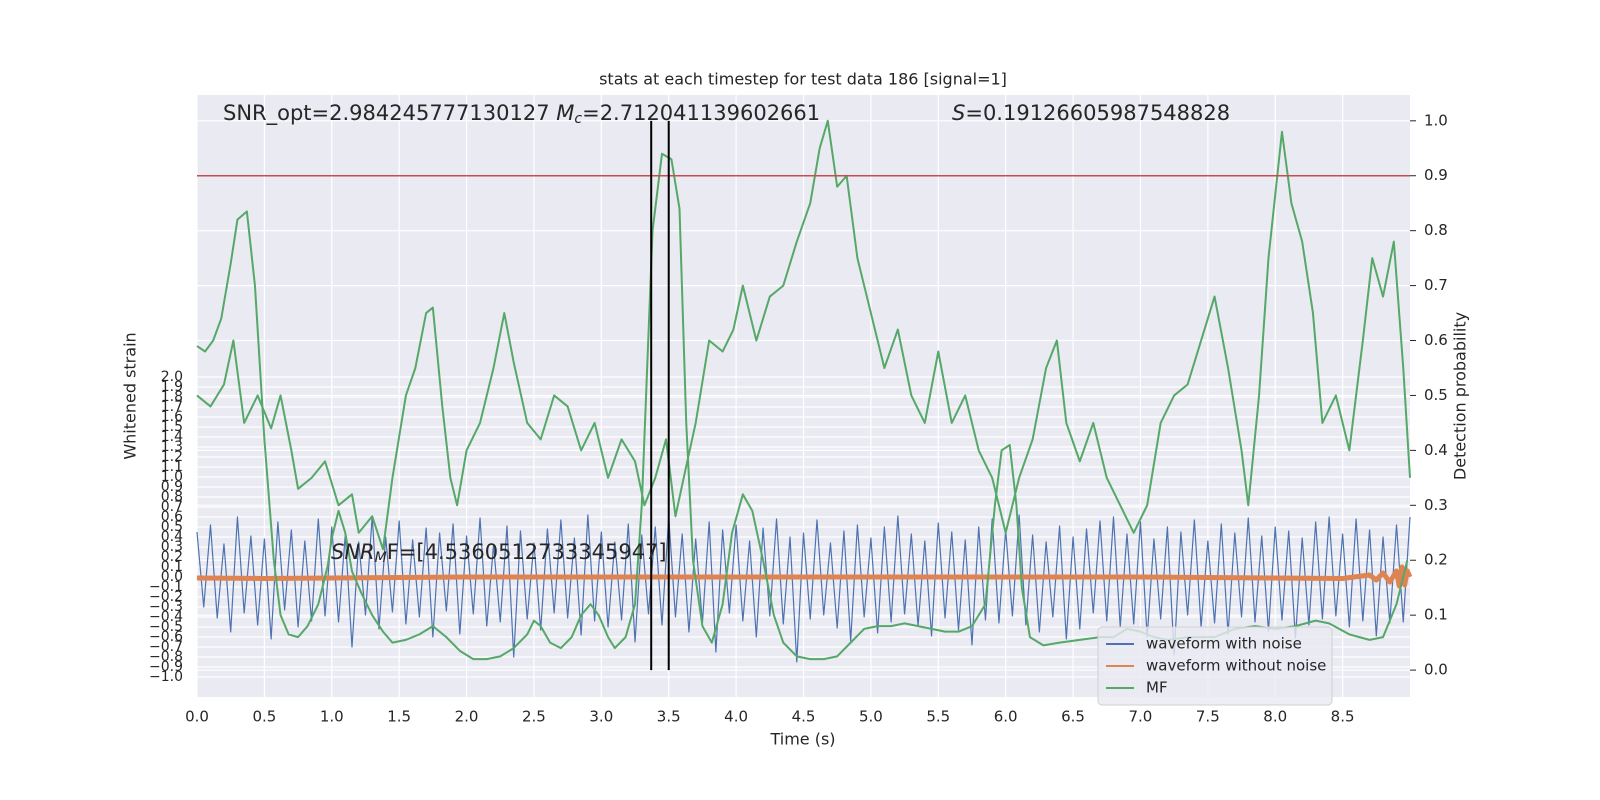 This screenshot has width=1600, height=800. I want to click on x-tick-label: 4.0, so click(736, 717).